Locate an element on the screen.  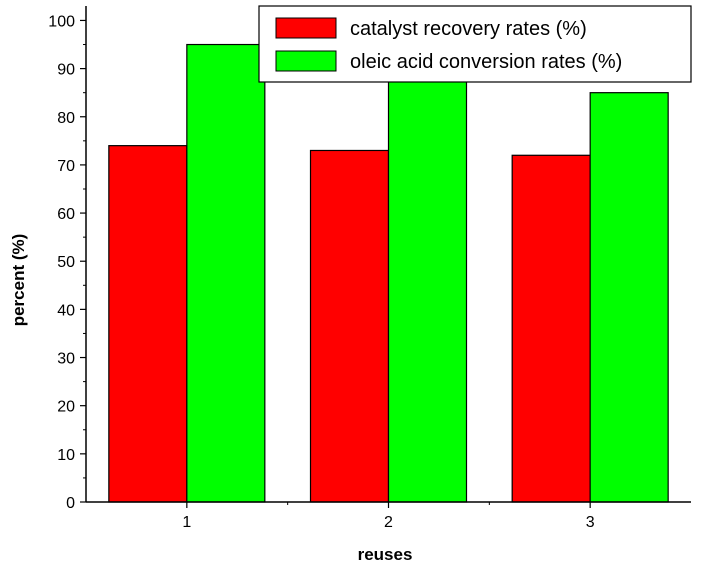
y-tick-label-80: 80 is located at coordinates (66, 118).